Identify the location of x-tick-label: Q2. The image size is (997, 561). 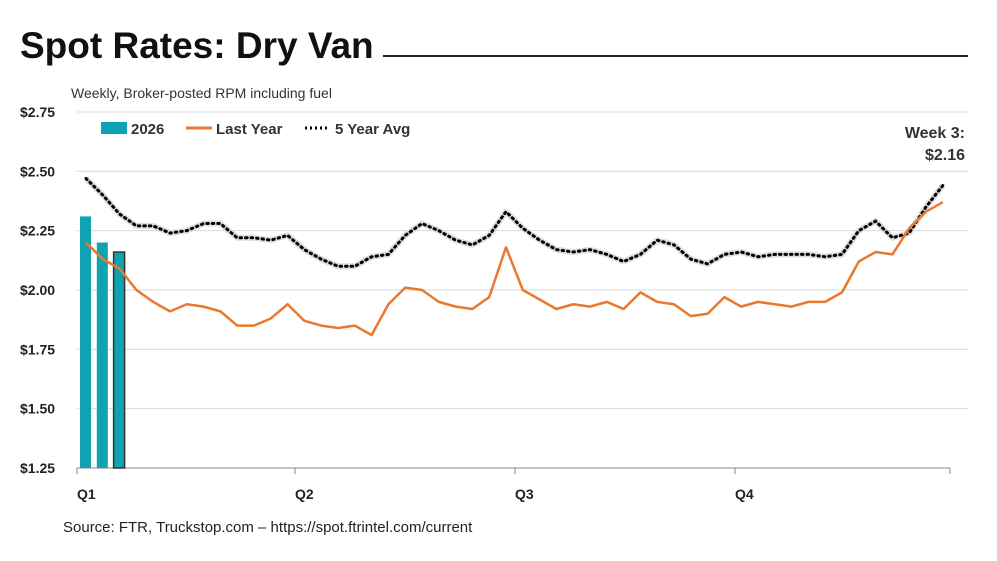
(304, 494).